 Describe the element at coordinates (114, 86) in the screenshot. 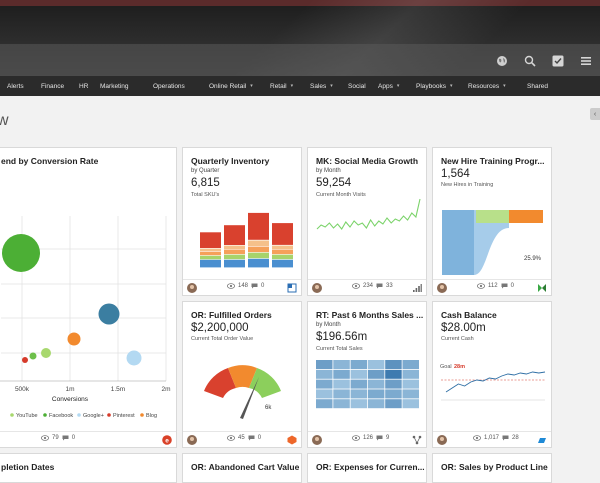

I see `nav-item-marketing: Marketing` at that location.